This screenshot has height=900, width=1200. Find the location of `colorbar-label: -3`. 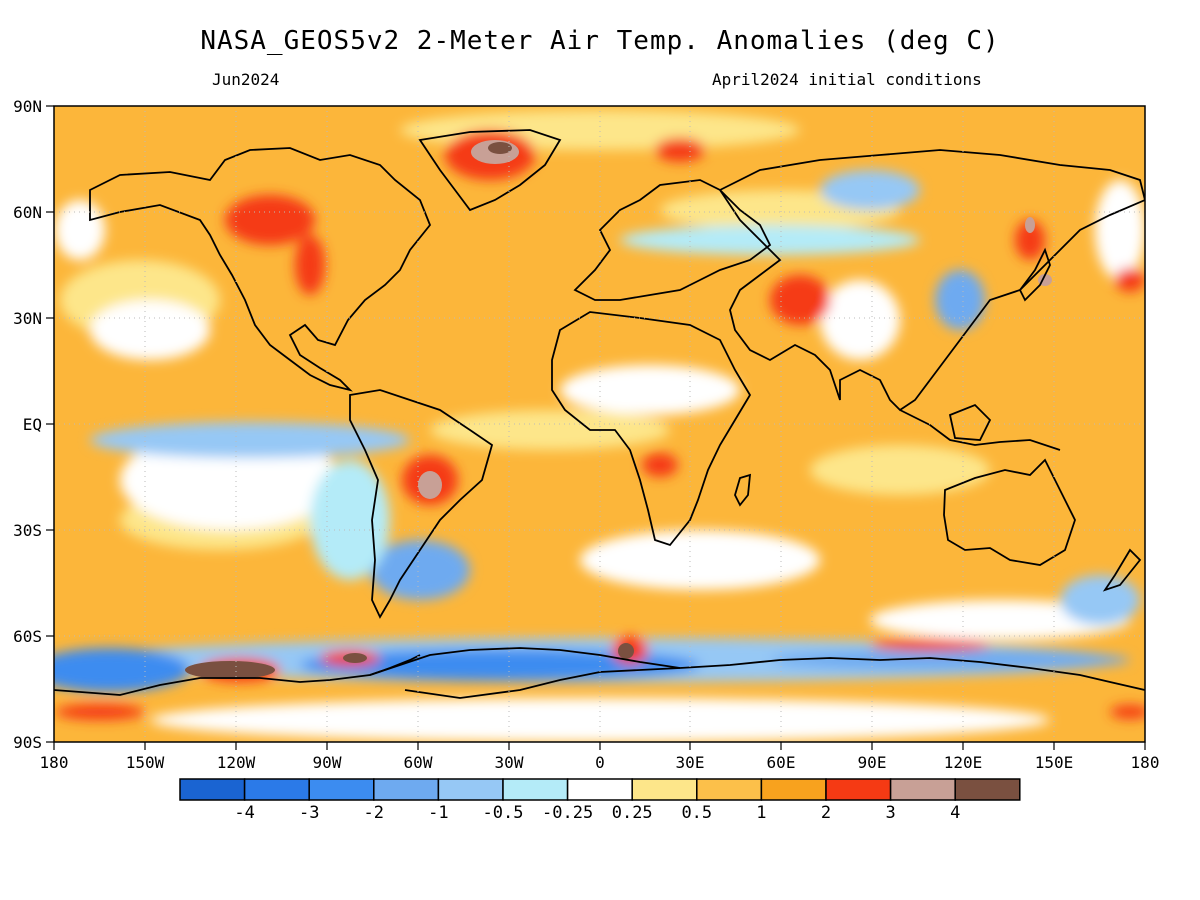

colorbar-label: -3 is located at coordinates (309, 813).